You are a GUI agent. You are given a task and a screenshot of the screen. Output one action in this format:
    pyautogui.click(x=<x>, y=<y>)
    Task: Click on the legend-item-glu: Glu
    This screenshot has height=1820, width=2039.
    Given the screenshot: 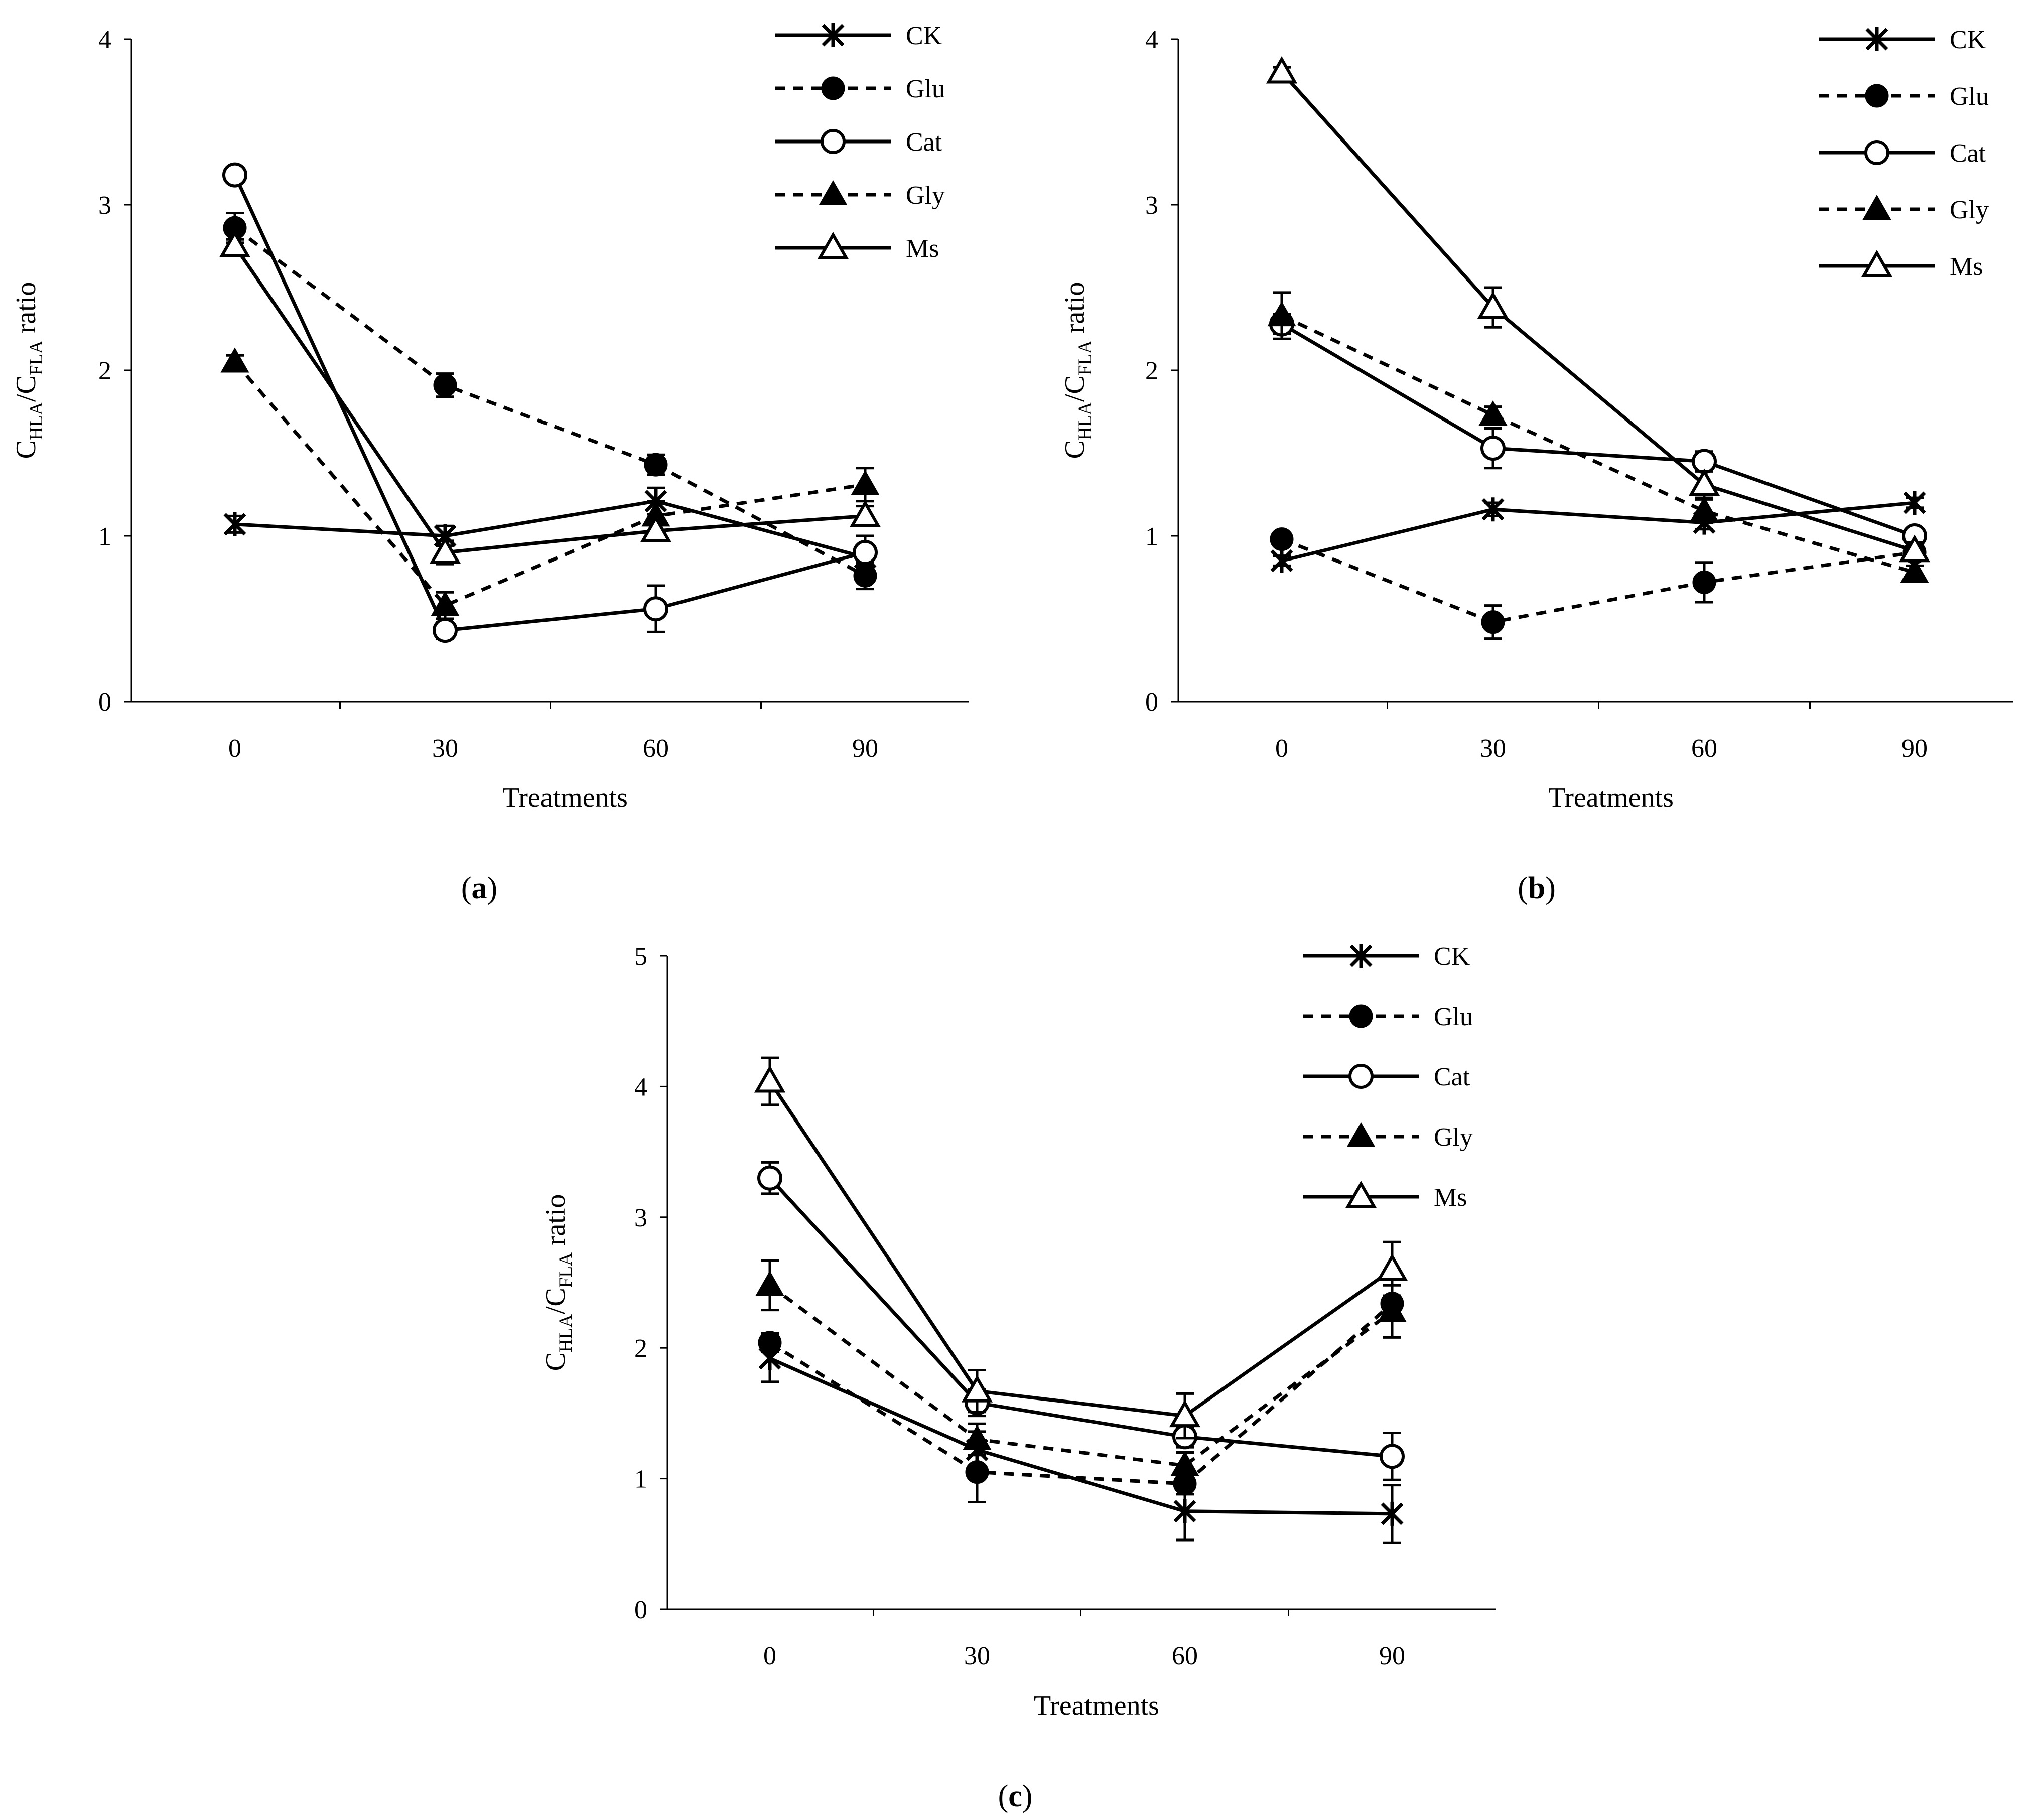 What is the action you would take?
    pyautogui.click(x=1904, y=96)
    